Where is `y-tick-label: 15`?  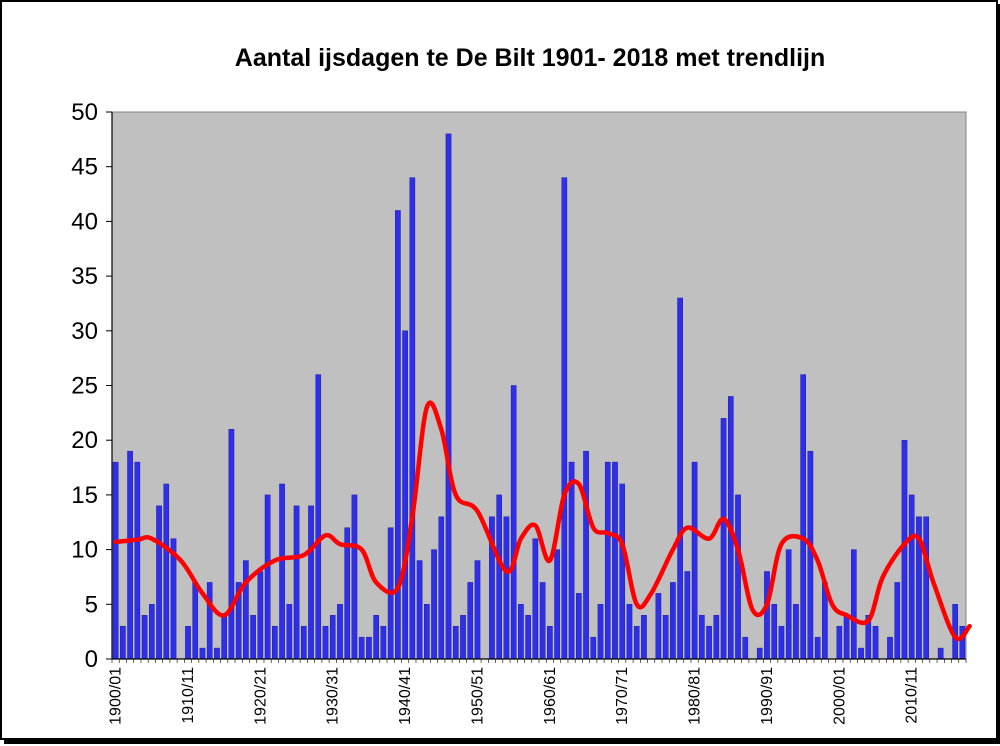
y-tick-label: 15 is located at coordinates (84, 495).